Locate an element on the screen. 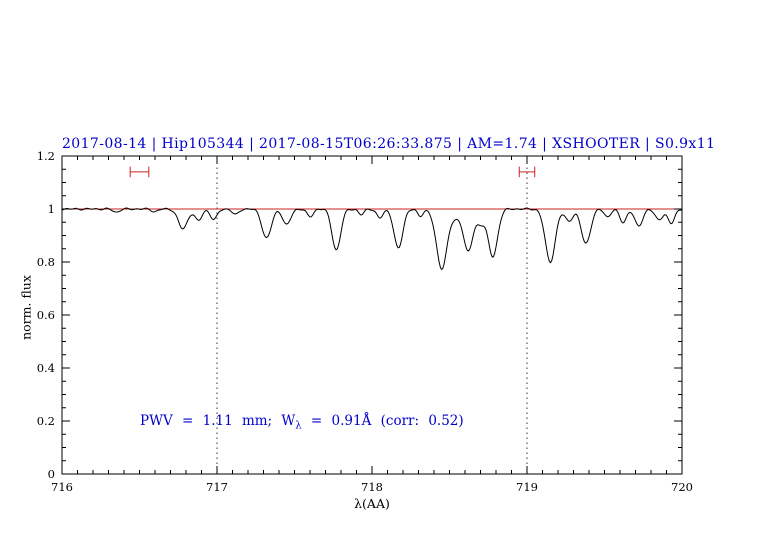 The width and height of the screenshot is (782, 542). y-axis-label: norm. flux is located at coordinates (26, 307).